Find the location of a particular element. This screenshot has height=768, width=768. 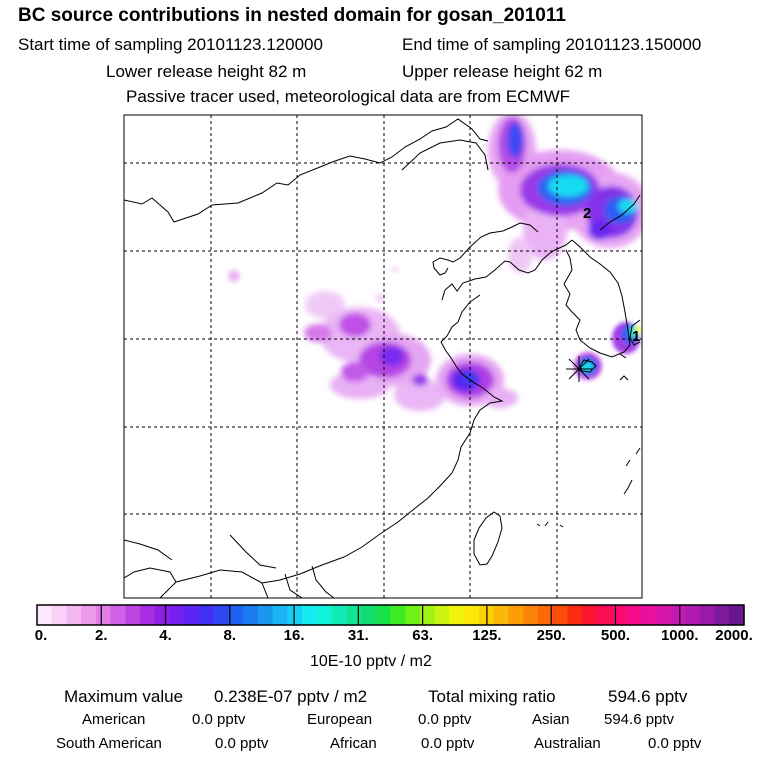

south-american-value: 0.0 pptv is located at coordinates (242, 743).